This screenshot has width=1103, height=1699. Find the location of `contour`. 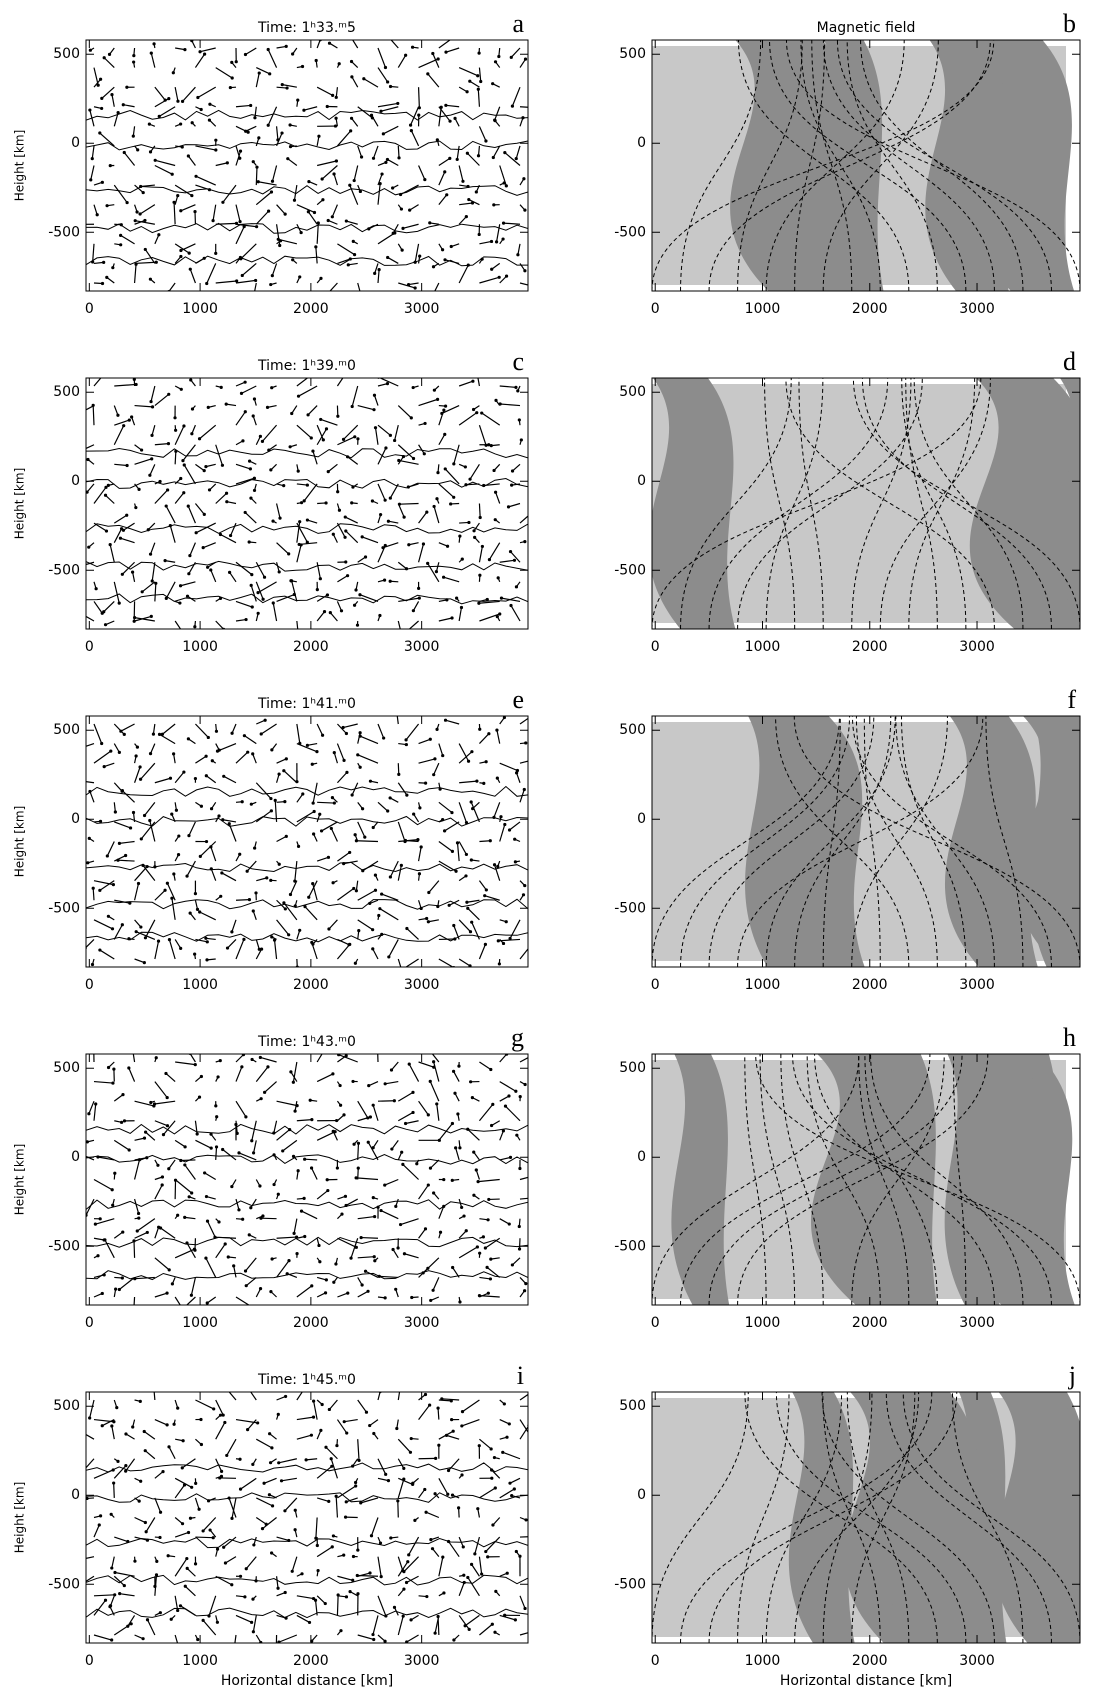

contour is located at coordinates (307, 599).